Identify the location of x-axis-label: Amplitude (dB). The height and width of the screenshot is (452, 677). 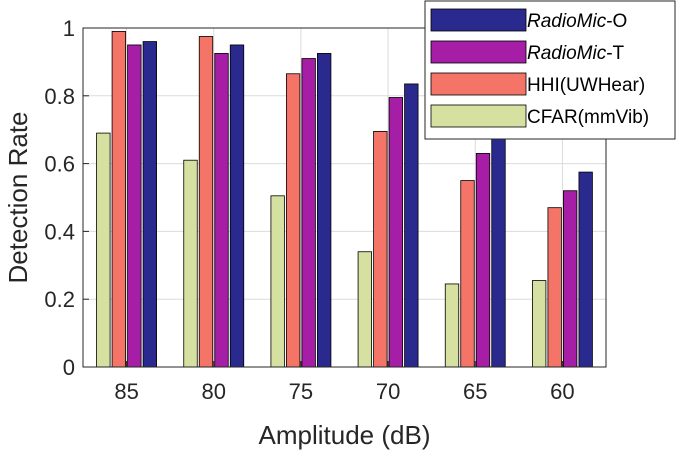
(345, 435).